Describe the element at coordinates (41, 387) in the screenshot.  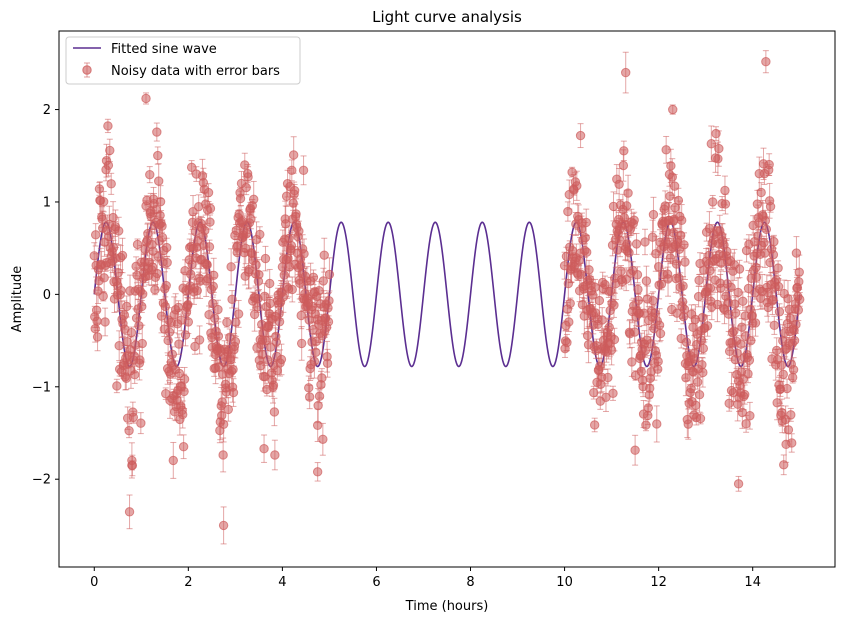
I see `y-tick-label: −1` at that location.